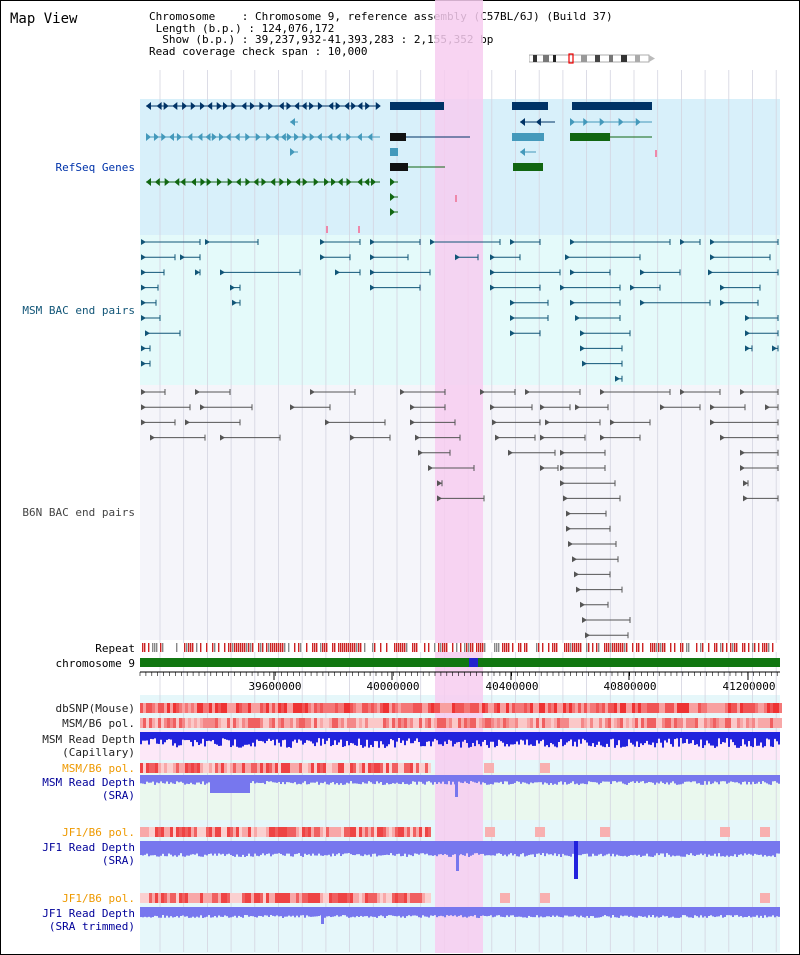 This screenshot has height=955, width=800. I want to click on track-label-msm-b6-pol: MSM/B6 pol., so click(98, 723).